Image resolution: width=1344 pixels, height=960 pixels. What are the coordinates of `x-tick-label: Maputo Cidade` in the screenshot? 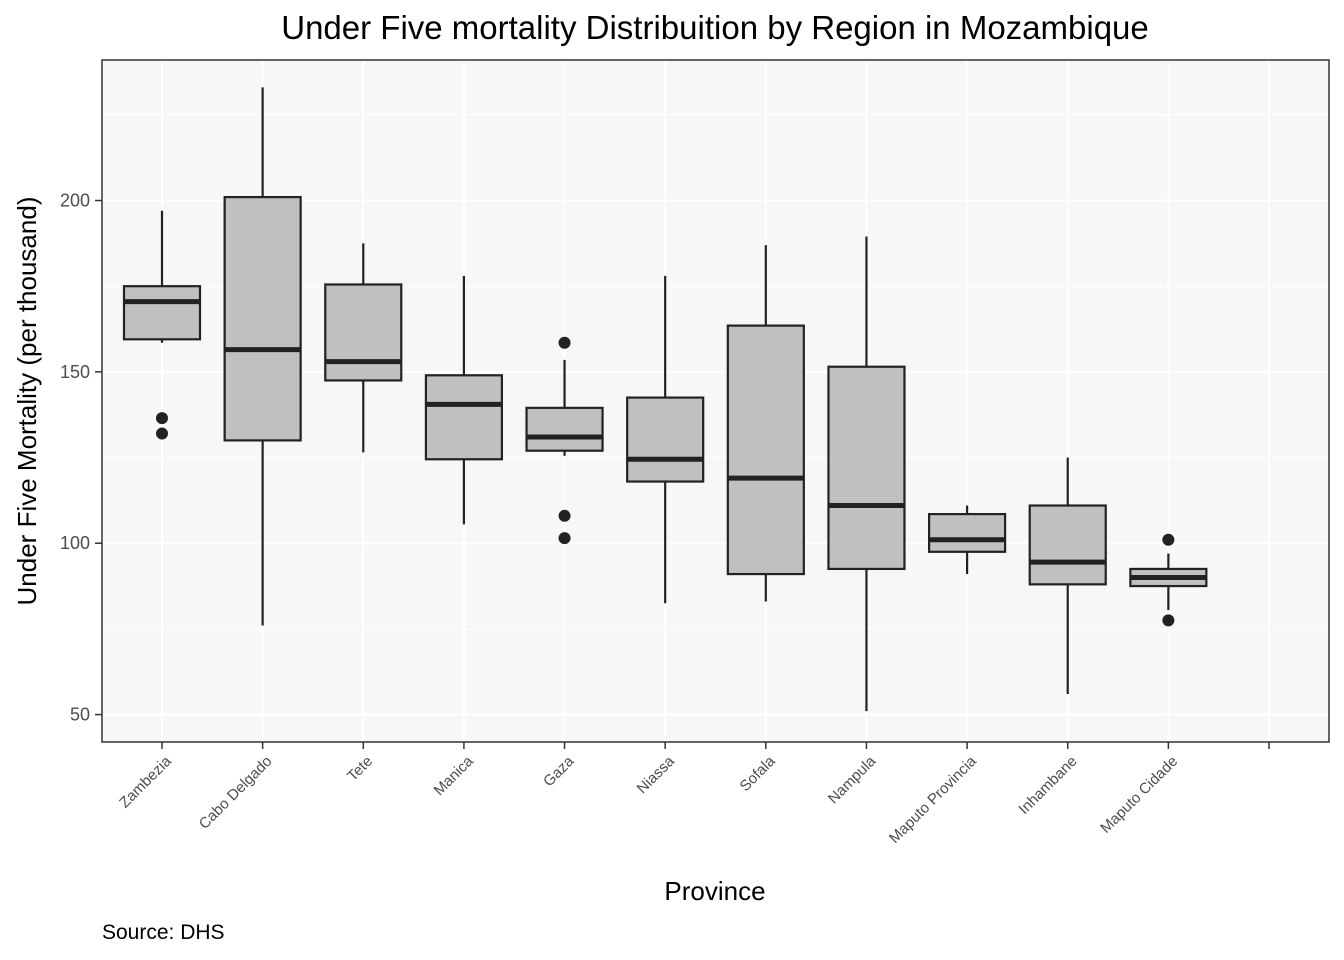 It's located at (1139, 795).